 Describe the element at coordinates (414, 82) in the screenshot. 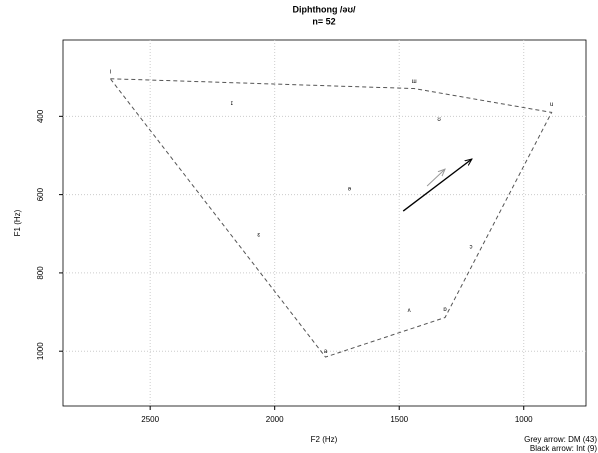

I see `vowel-point: ɯ` at that location.